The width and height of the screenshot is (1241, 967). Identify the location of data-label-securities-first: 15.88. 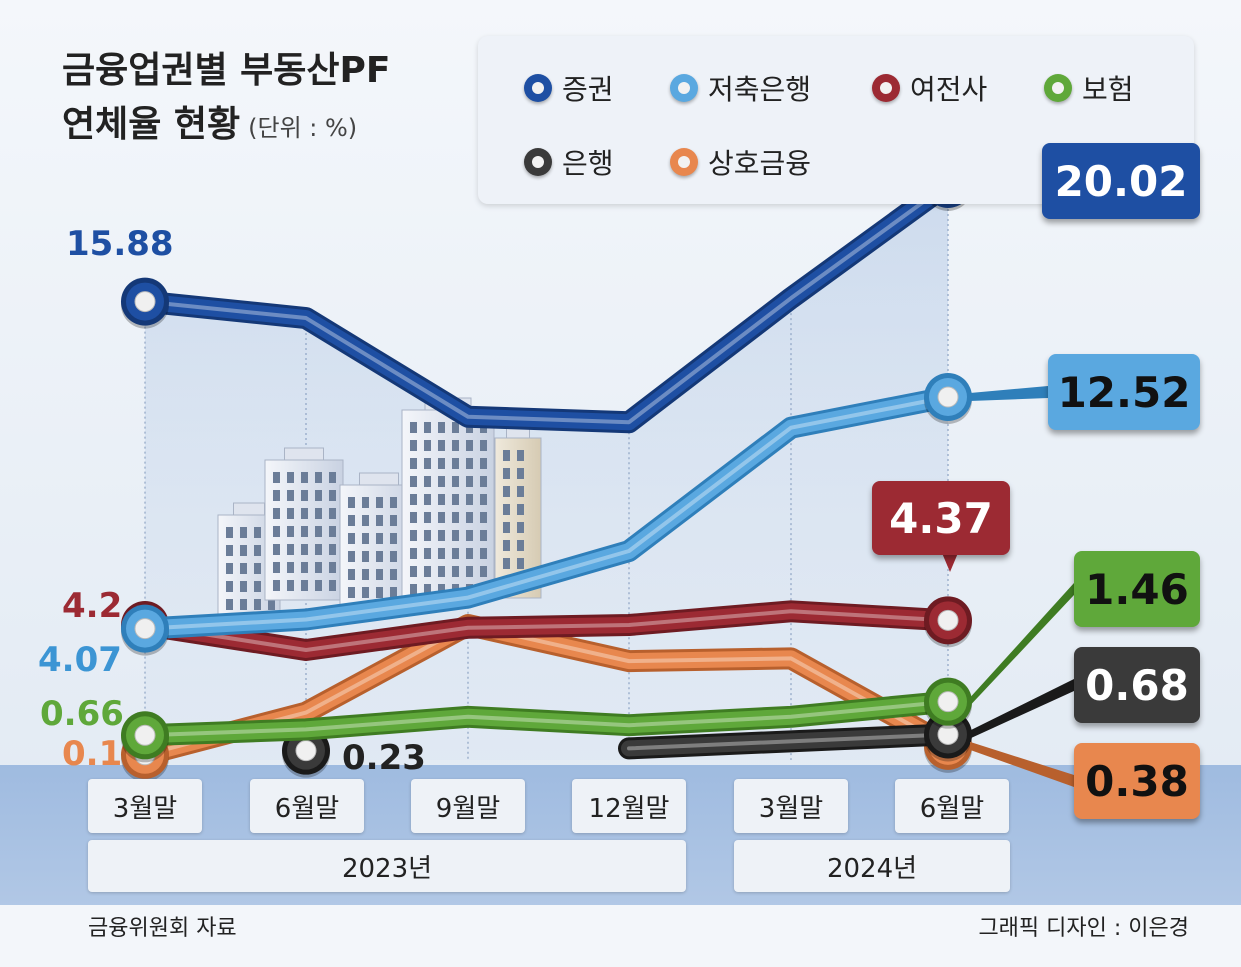
(120, 244).